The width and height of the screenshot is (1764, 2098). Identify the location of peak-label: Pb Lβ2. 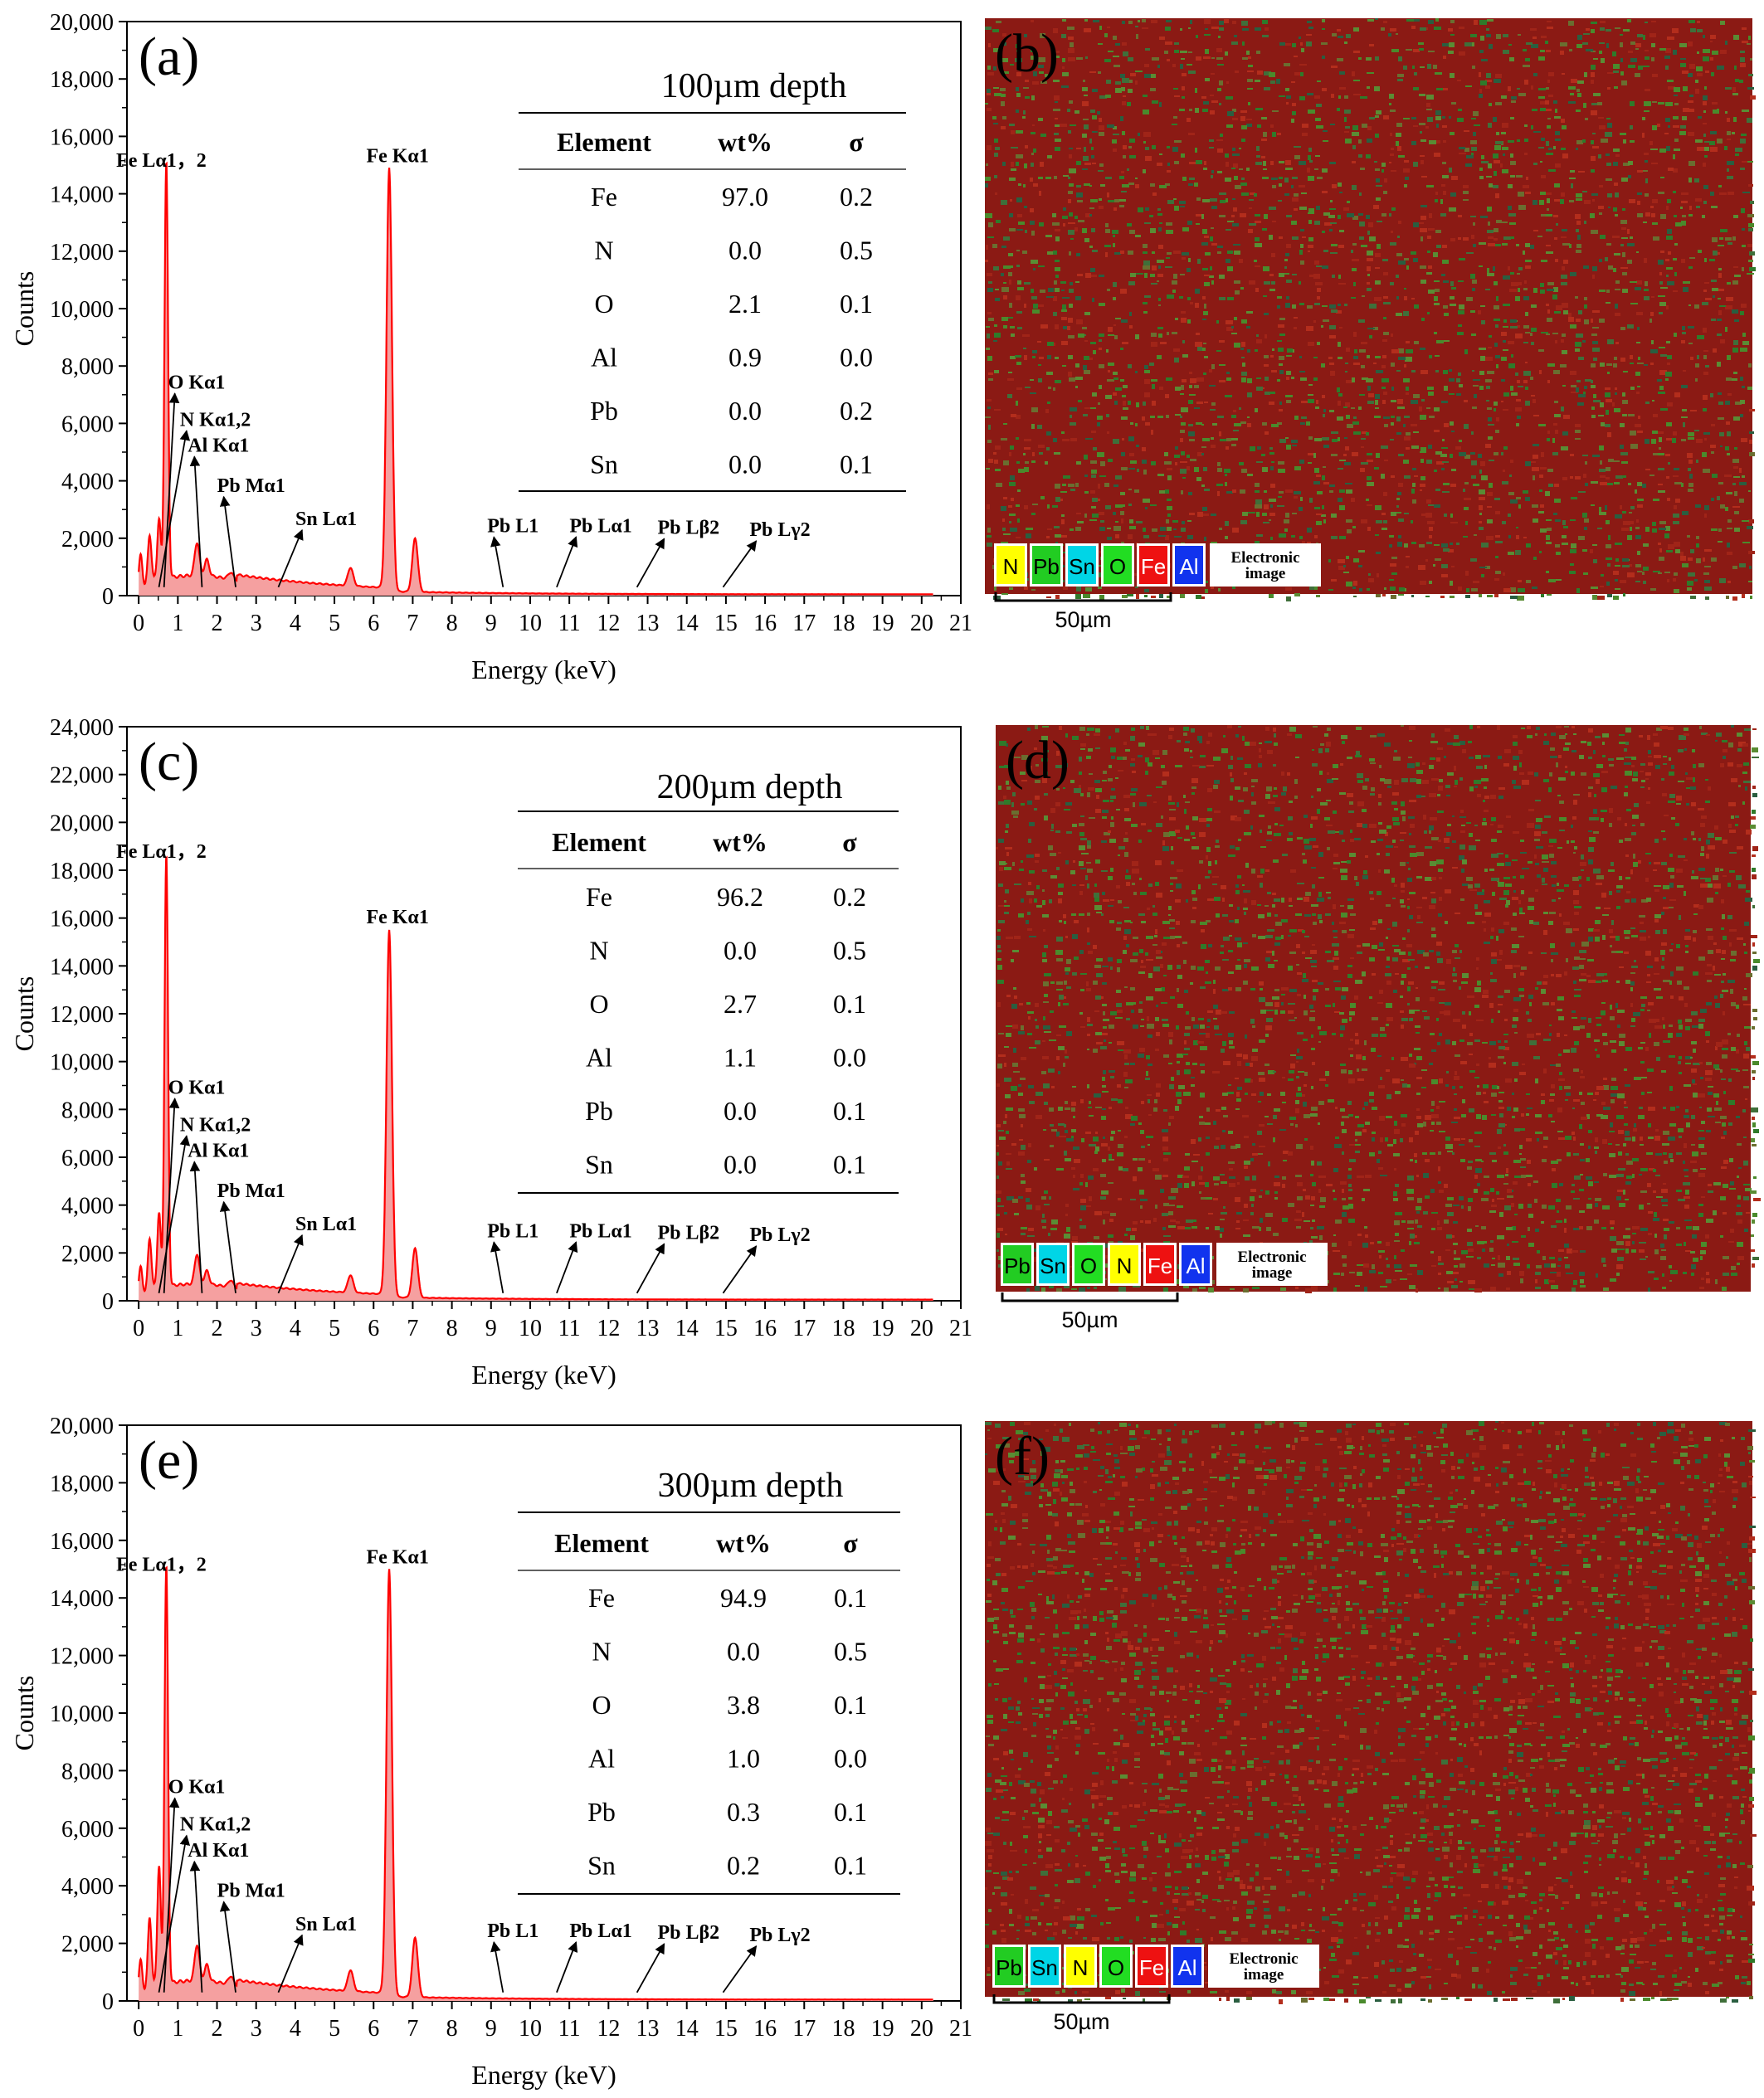
(688, 527).